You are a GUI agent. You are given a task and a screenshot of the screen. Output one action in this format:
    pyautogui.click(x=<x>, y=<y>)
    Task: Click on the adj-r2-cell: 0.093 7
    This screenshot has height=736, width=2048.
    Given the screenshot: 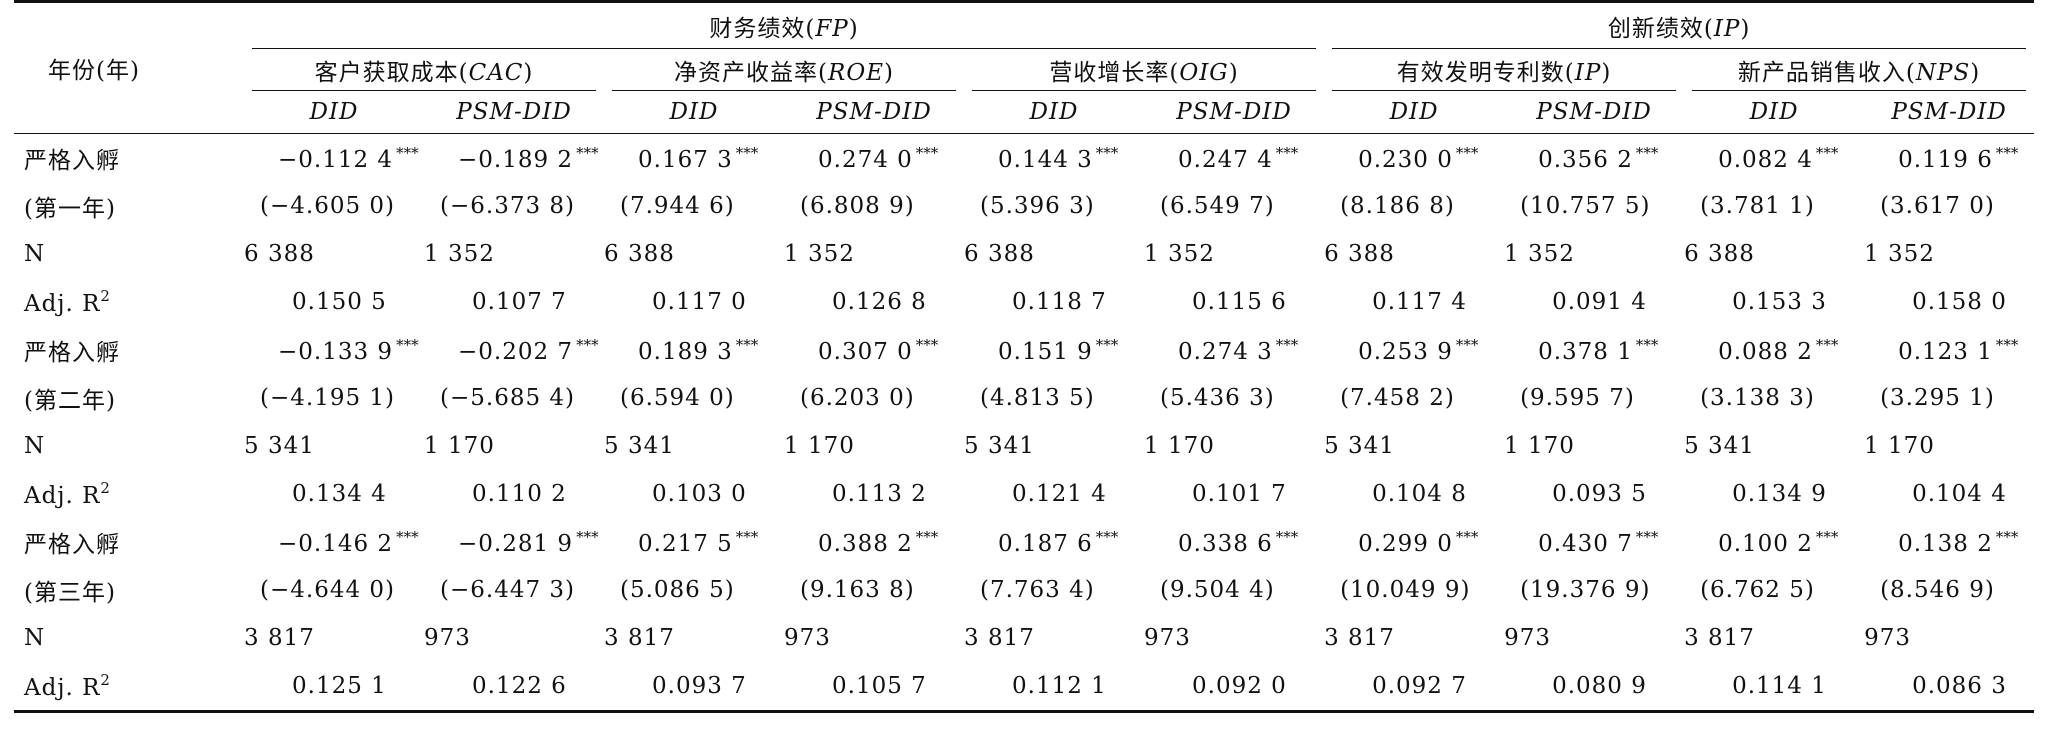 What is the action you would take?
    pyautogui.click(x=699, y=686)
    